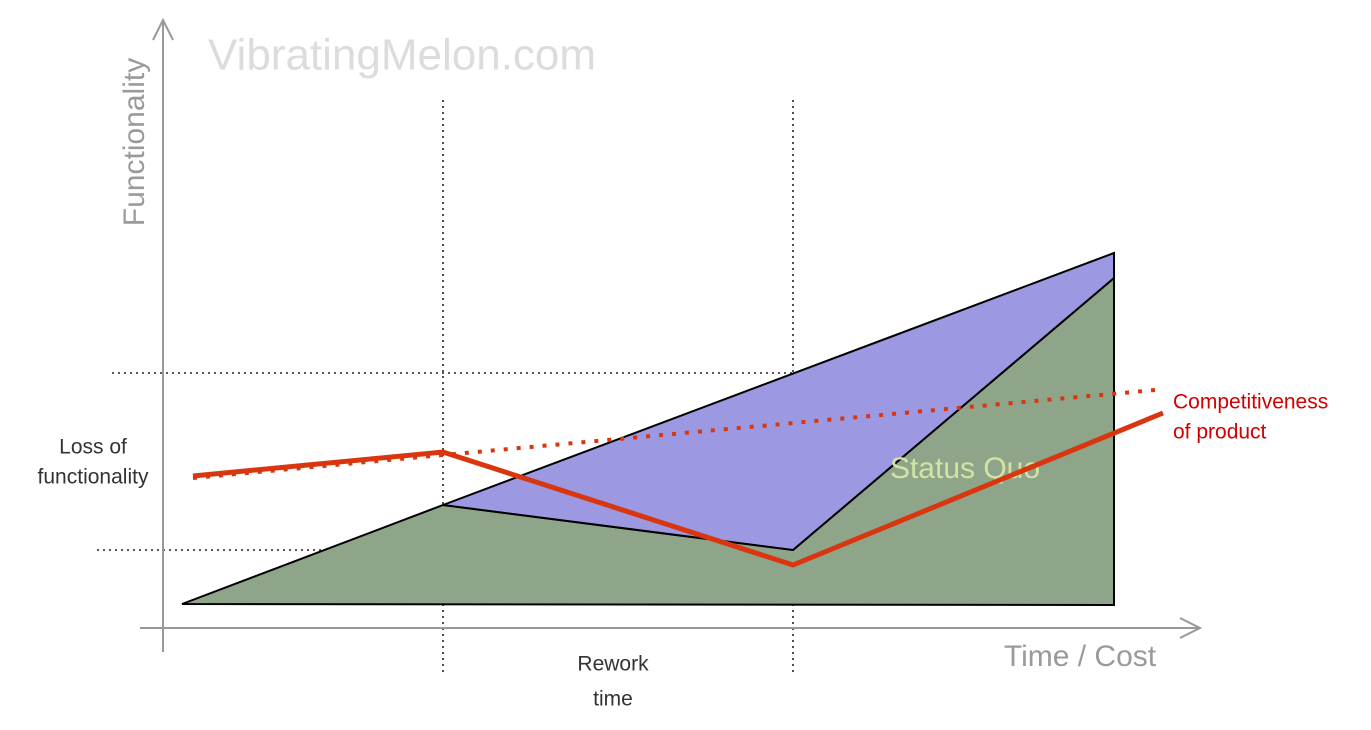 The image size is (1371, 730). What do you see at coordinates (613, 699) in the screenshot?
I see `annotation: time` at bounding box center [613, 699].